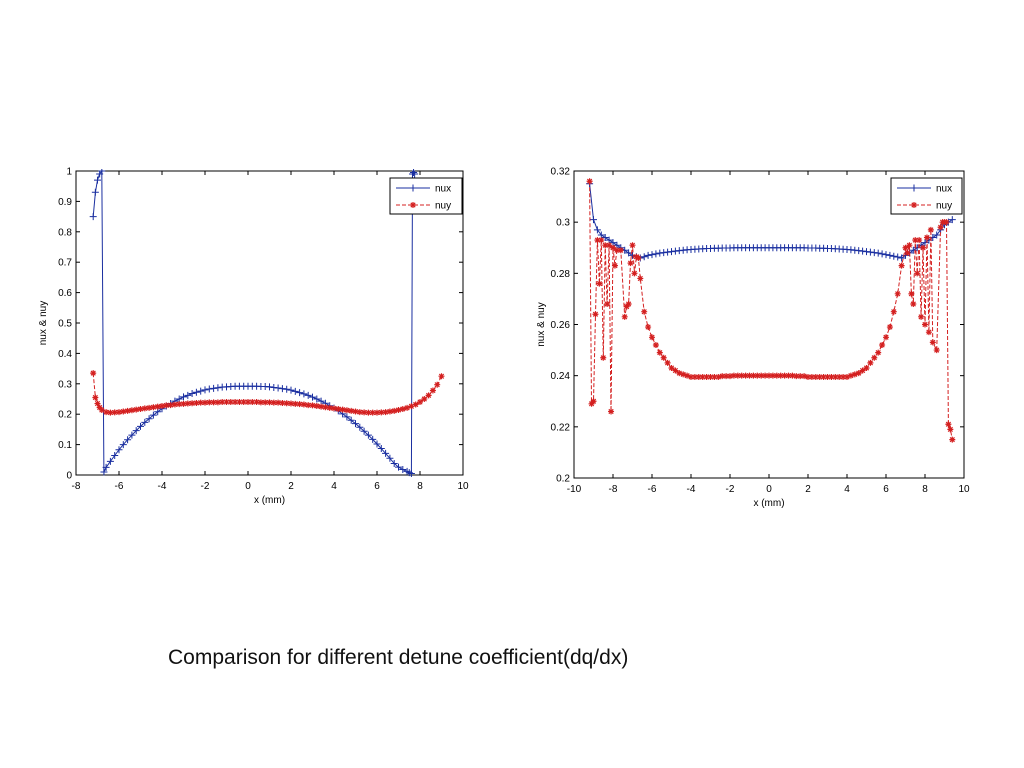  What do you see at coordinates (561, 172) in the screenshot?
I see `y-tick-label: 0.32` at bounding box center [561, 172].